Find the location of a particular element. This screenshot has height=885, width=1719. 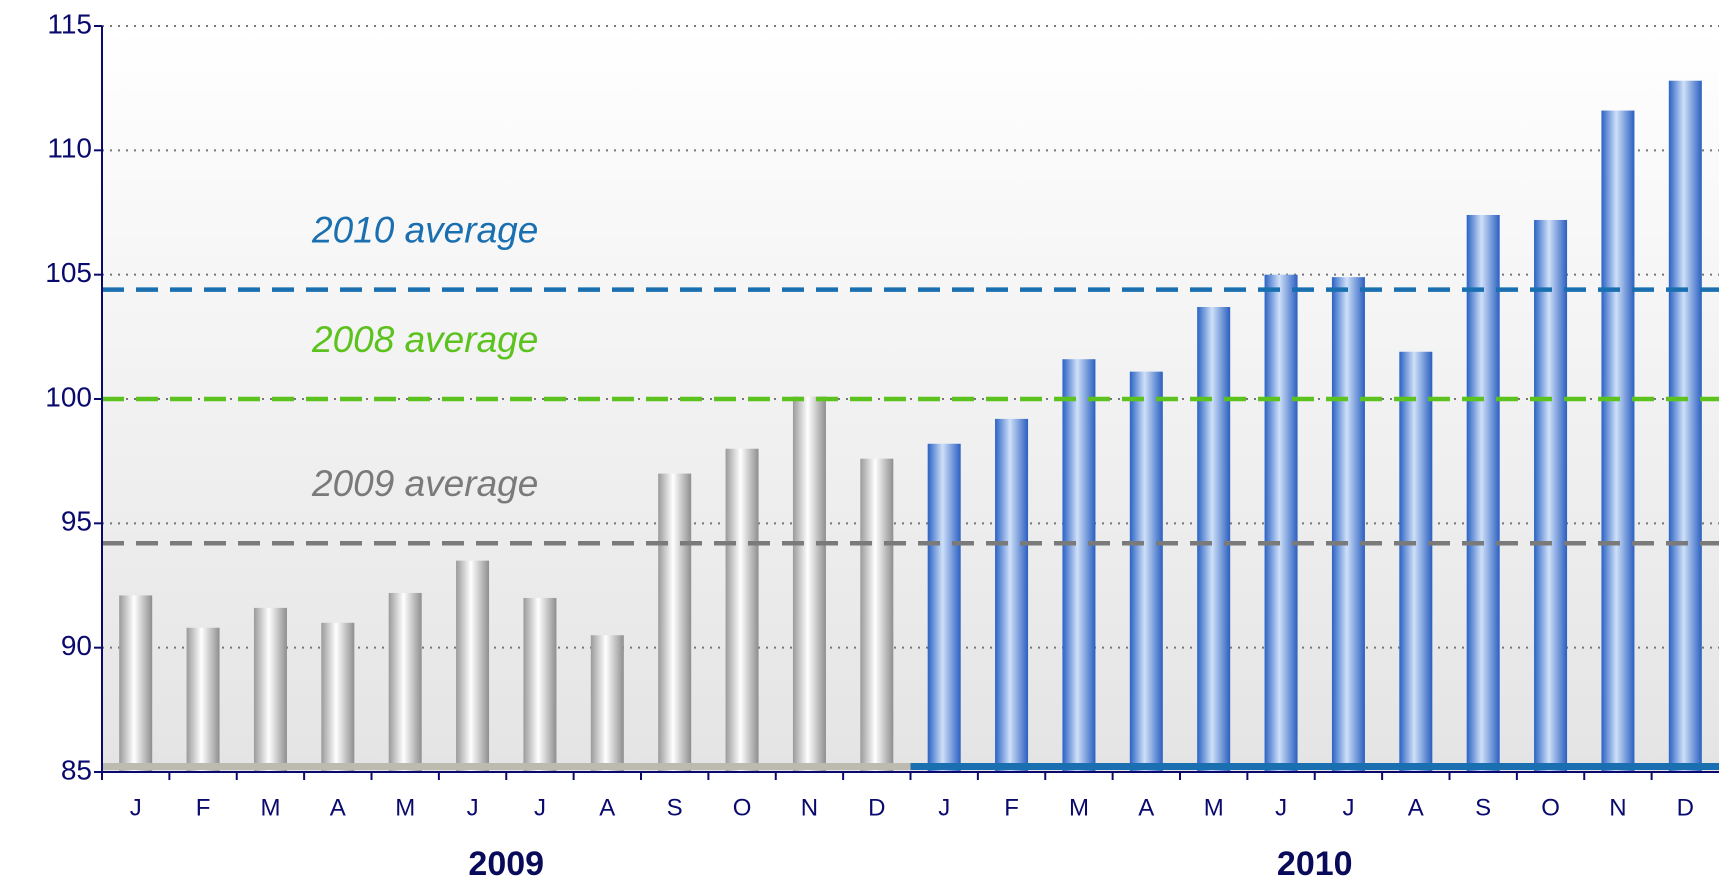

y-tick-label: 115 is located at coordinates (69, 23).